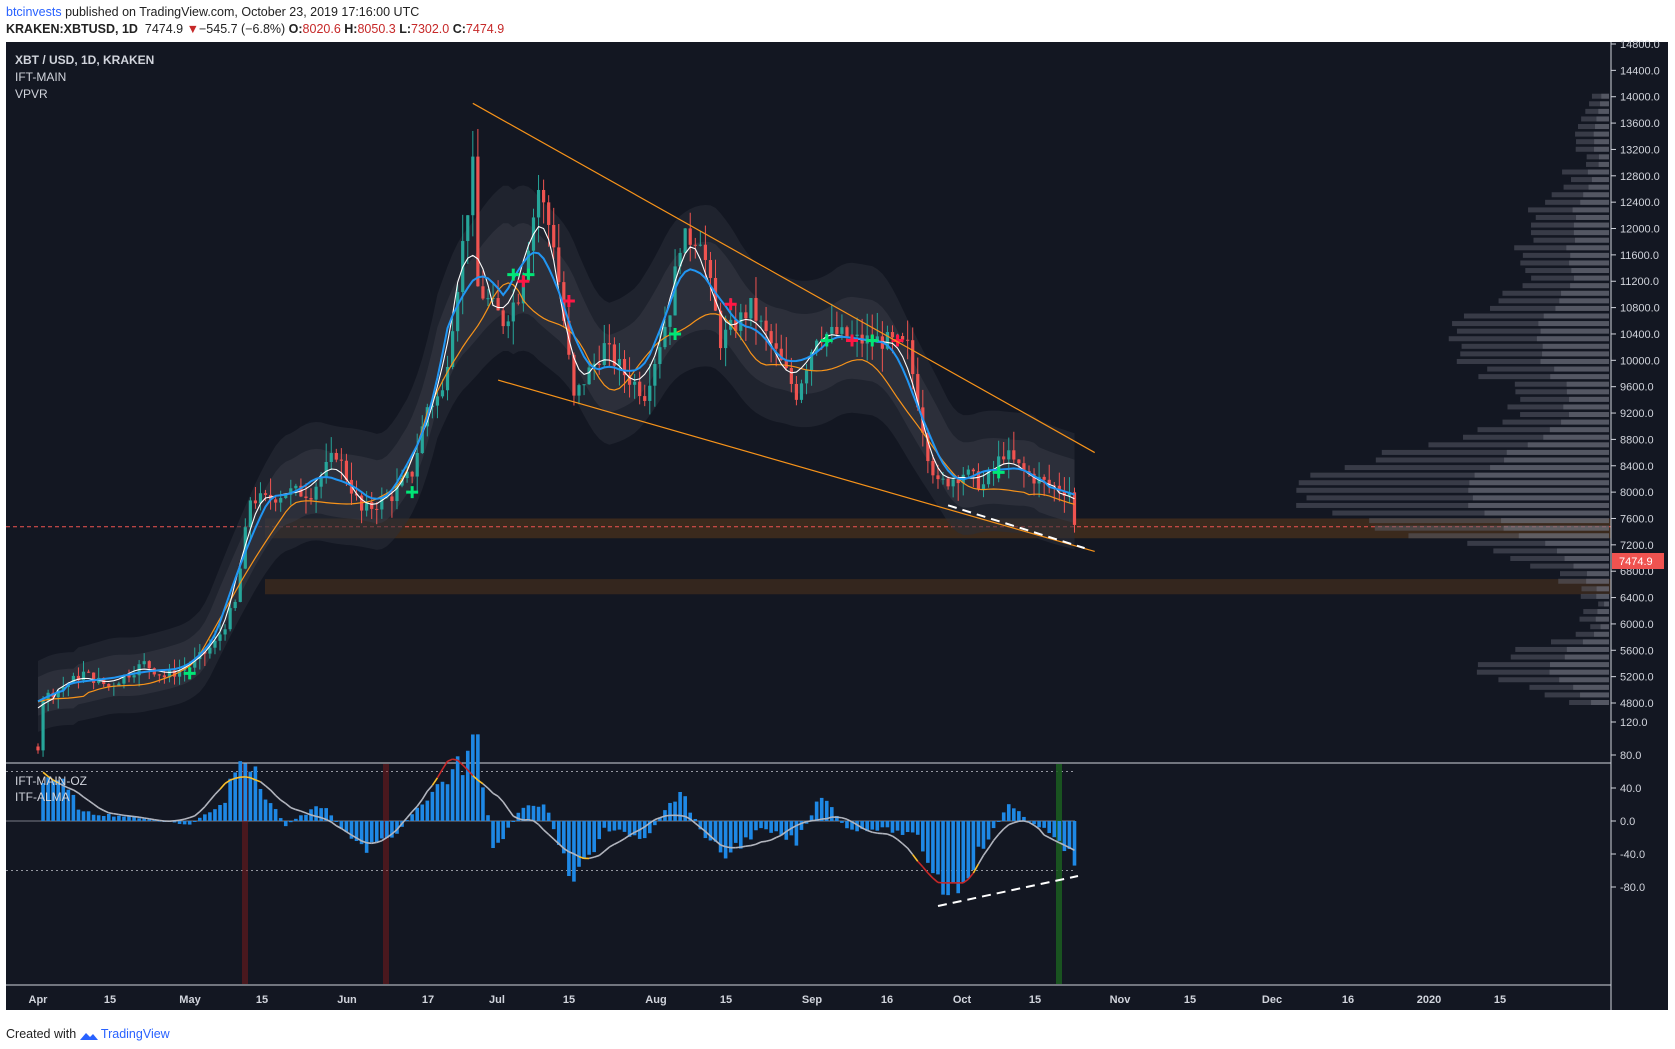 The height and width of the screenshot is (1049, 1675). Describe the element at coordinates (245, 874) in the screenshot. I see `highlight-bar` at that location.